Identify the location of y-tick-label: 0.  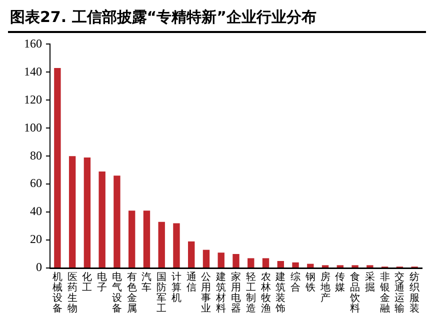
(39, 267).